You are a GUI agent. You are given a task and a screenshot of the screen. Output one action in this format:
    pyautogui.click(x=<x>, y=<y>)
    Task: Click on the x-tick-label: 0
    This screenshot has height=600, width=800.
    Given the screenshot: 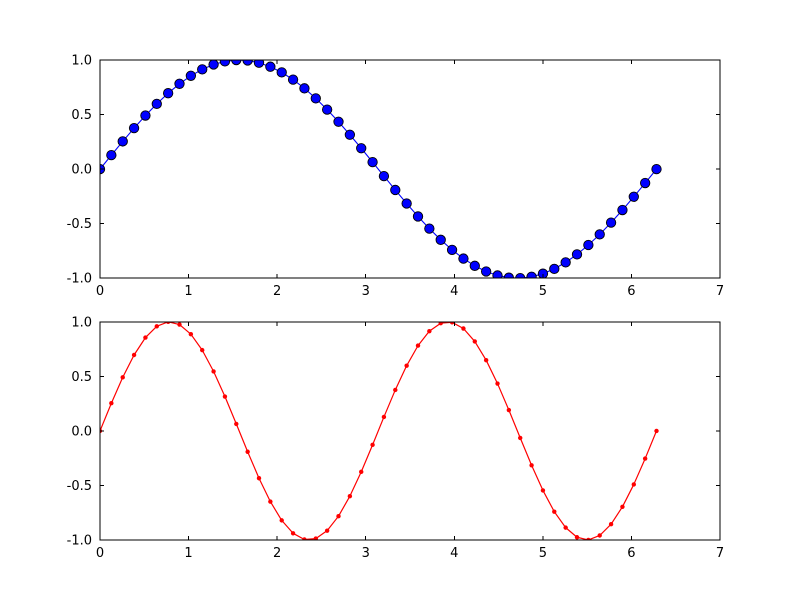 What is the action you would take?
    pyautogui.click(x=100, y=553)
    